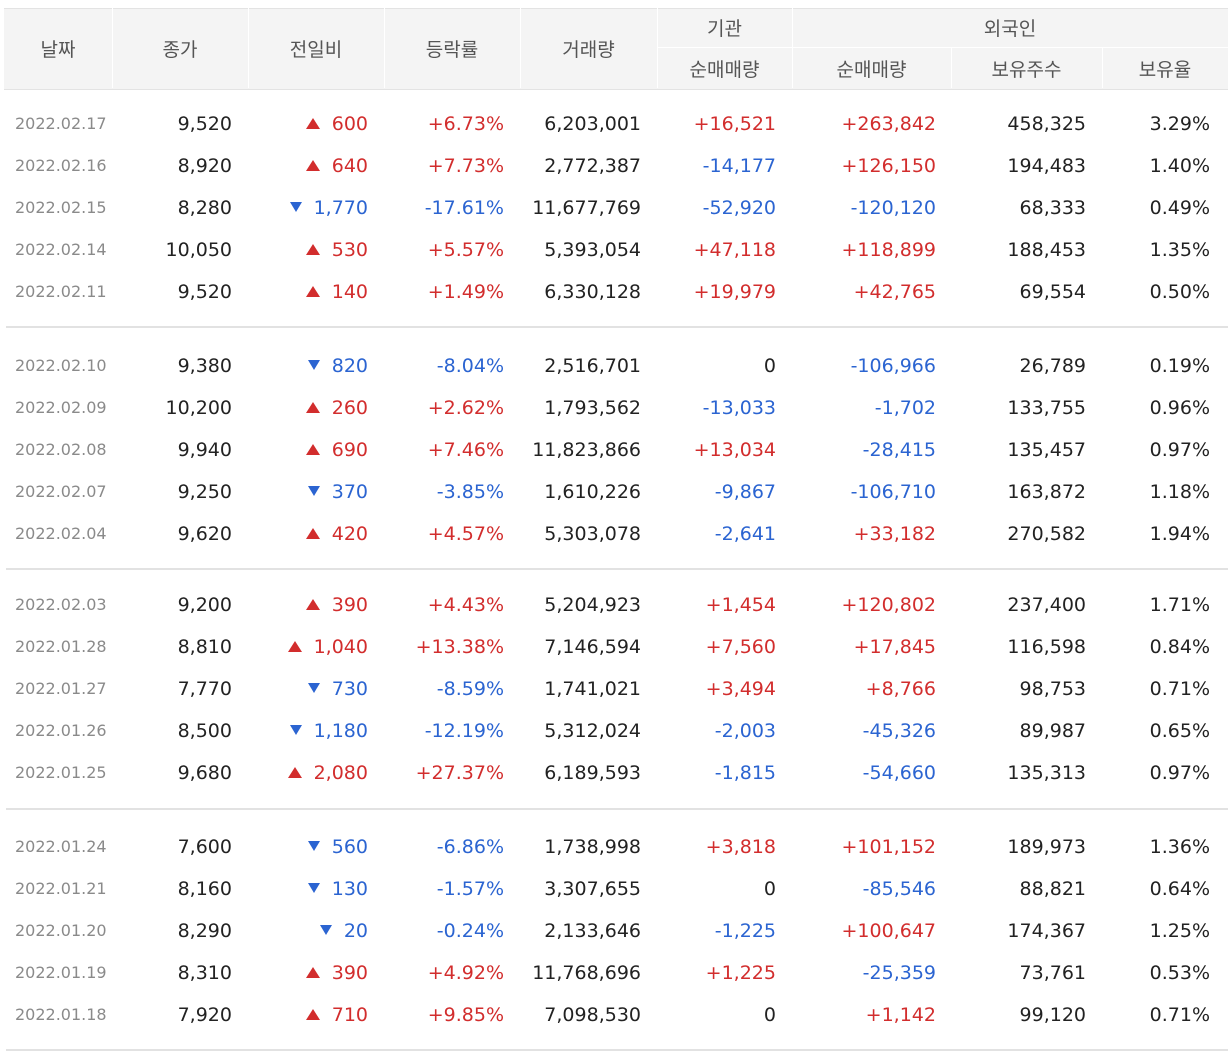 The image size is (1232, 1056). I want to click on close-price-cell: 9,940, so click(204, 450).